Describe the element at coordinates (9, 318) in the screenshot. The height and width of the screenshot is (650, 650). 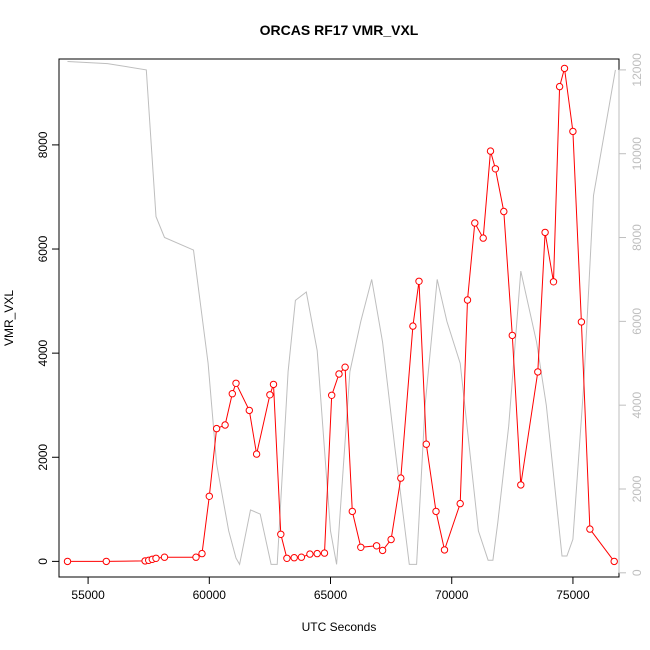
I see `y-axis-label: VMR_VXL` at that location.